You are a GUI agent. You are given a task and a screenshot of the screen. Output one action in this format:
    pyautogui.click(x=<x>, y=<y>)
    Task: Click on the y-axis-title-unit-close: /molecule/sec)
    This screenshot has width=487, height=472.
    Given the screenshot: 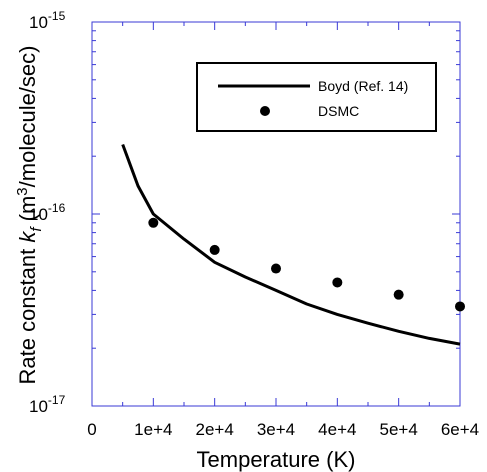 What is the action you would take?
    pyautogui.click(x=27, y=117)
    